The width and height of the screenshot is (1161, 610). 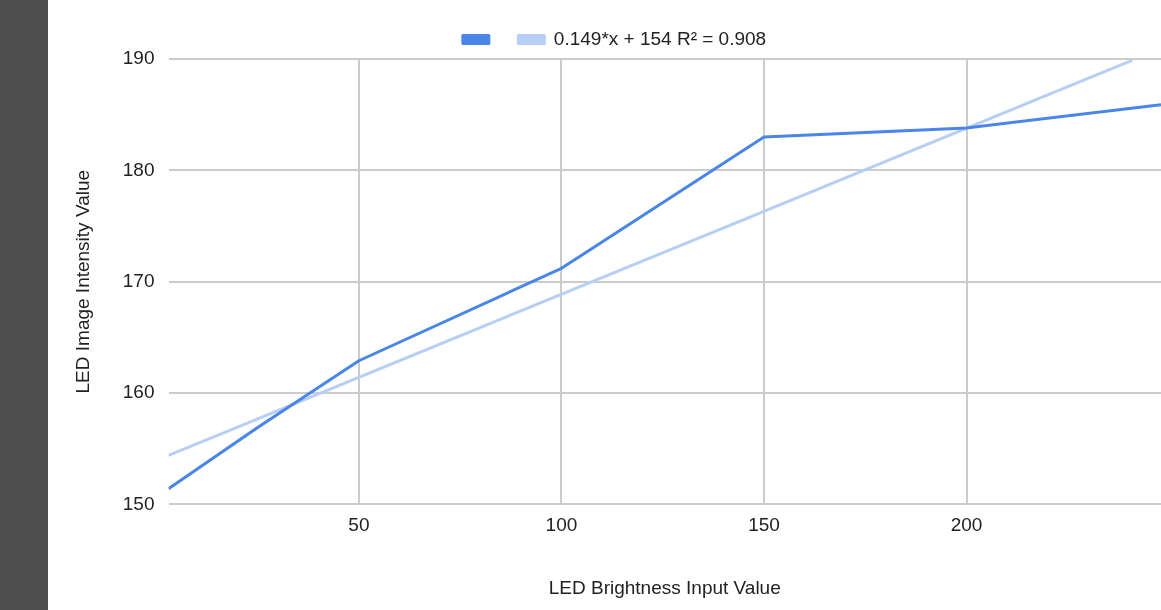 What do you see at coordinates (138, 503) in the screenshot?
I see `y-tick-label: 150` at bounding box center [138, 503].